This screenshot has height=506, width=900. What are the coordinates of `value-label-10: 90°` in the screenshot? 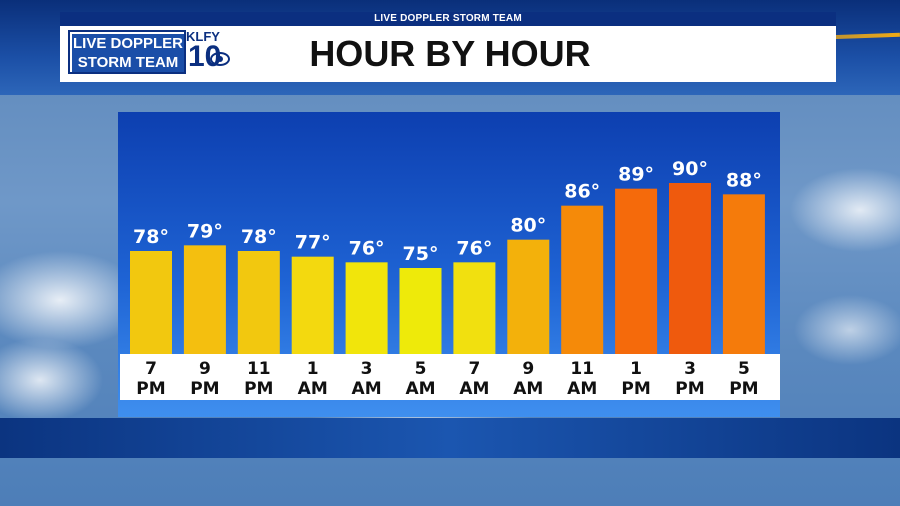 It's located at (690, 169).